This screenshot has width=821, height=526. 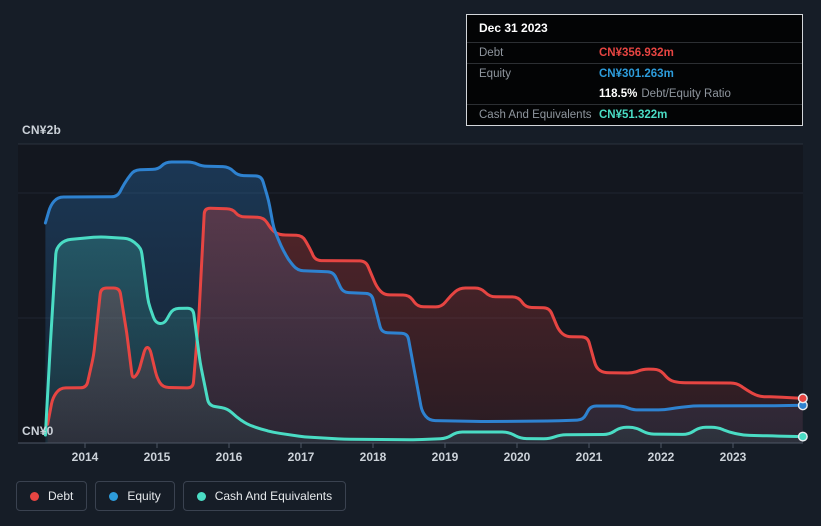 I want to click on x-tick-2018: 2018, so click(x=373, y=457).